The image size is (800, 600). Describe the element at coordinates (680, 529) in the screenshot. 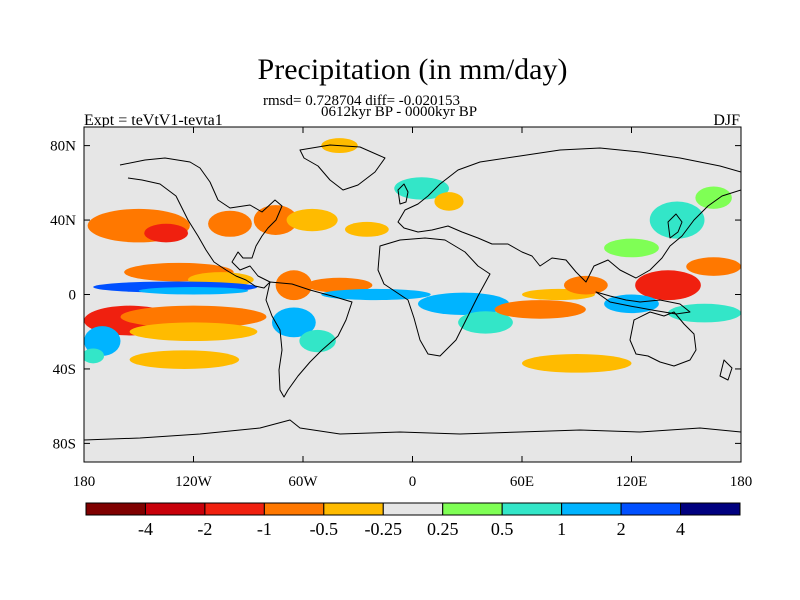

I see `colorbar-label-9: 4` at that location.